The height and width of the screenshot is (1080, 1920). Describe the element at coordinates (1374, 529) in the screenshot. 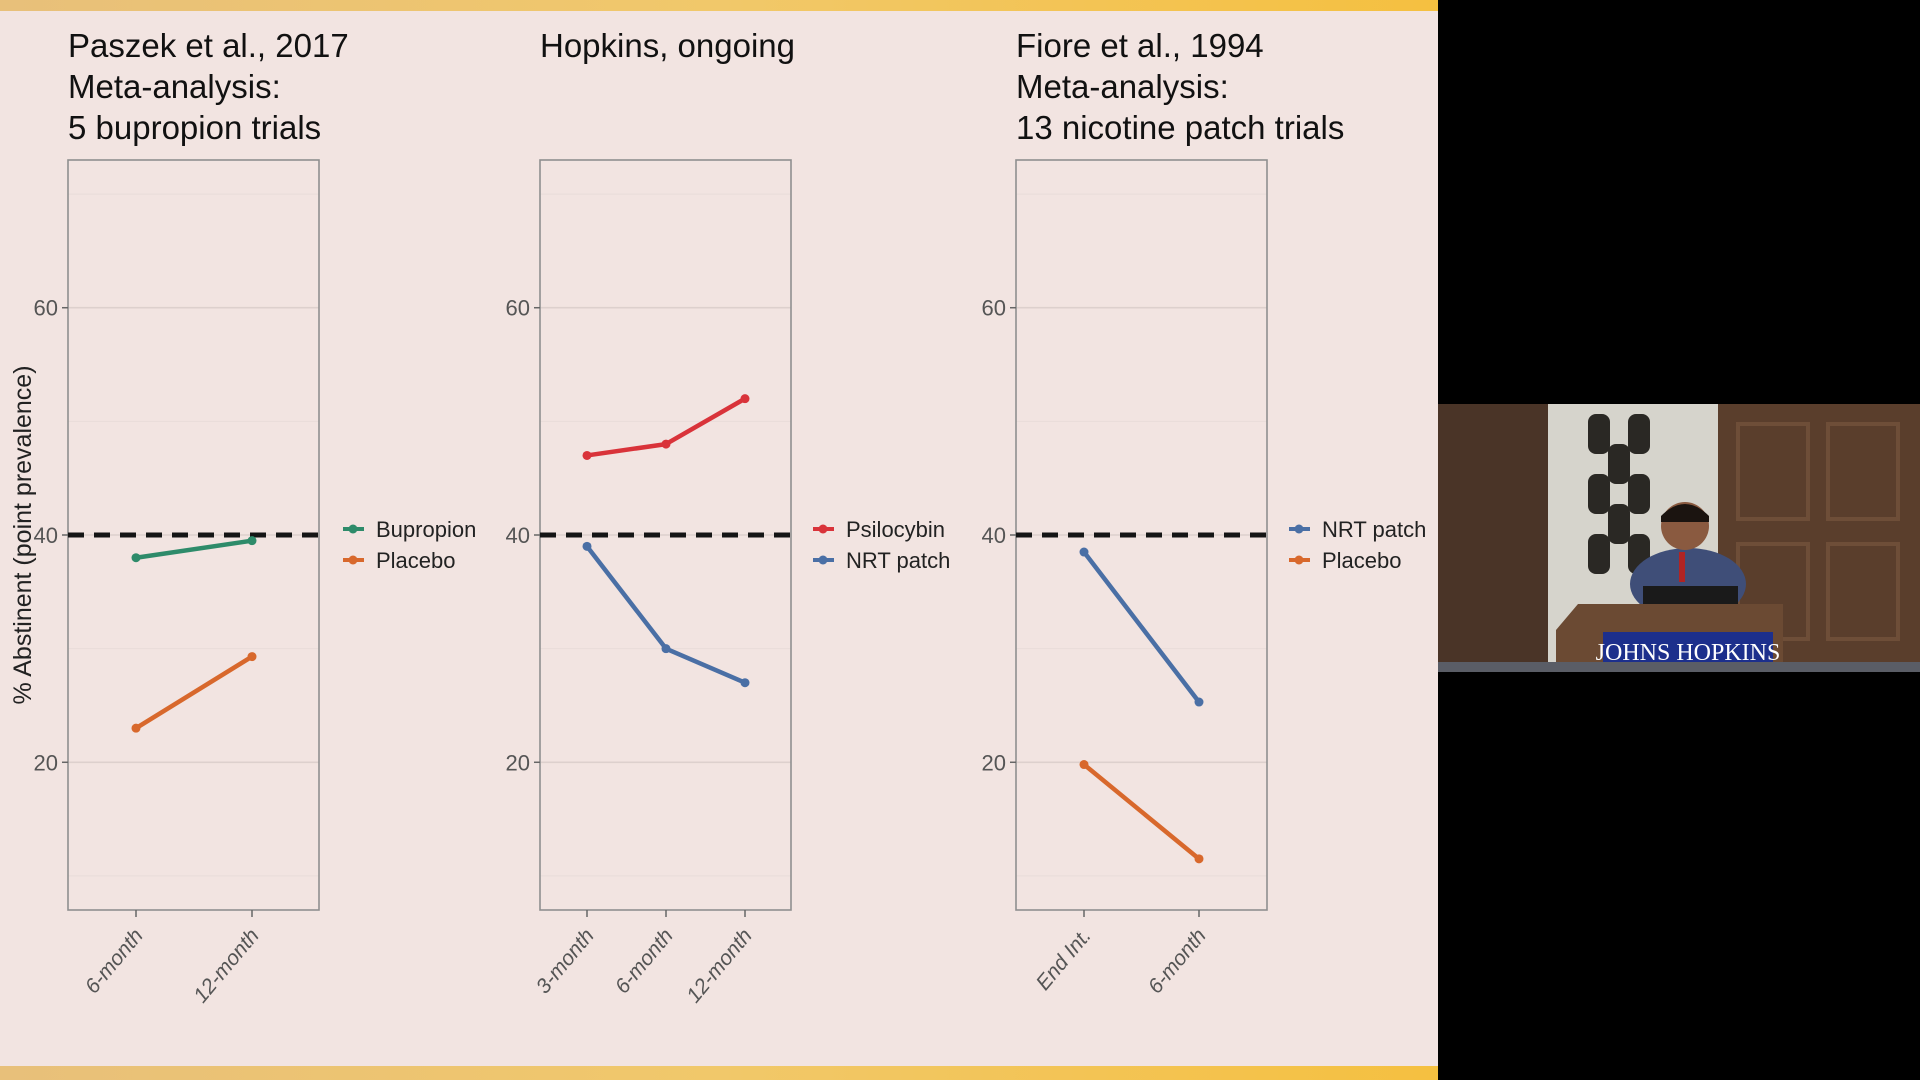

I see `chart-3-legend-label-1: NRT patch` at that location.